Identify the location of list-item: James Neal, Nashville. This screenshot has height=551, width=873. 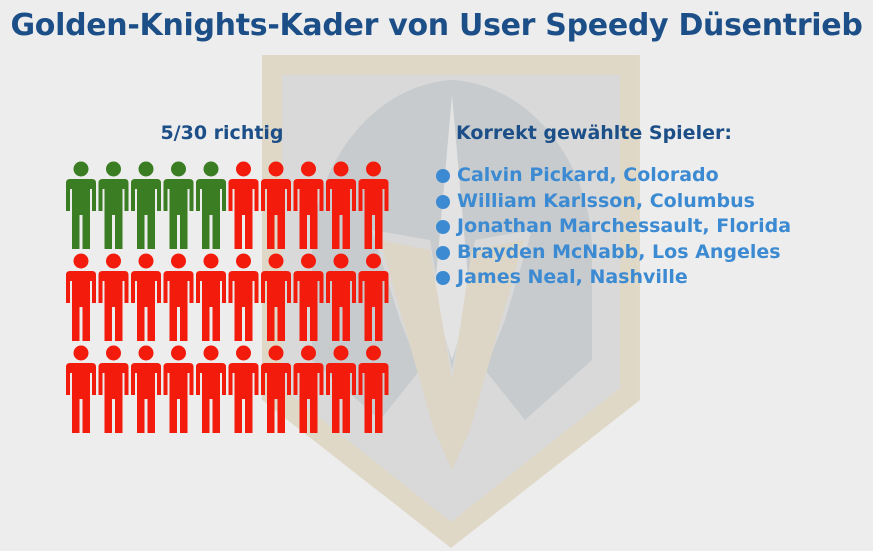
(613, 278).